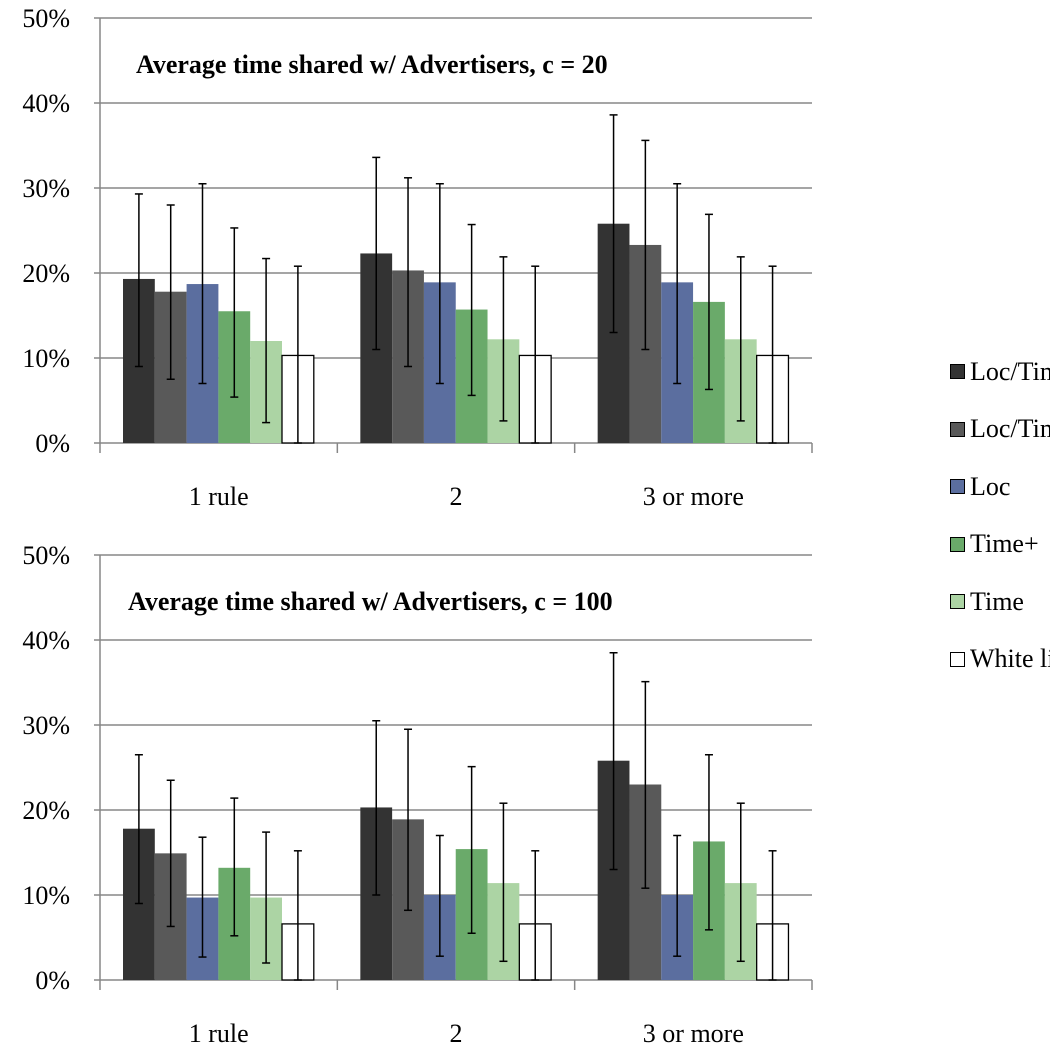  What do you see at coordinates (1010, 659) in the screenshot?
I see `legend-label: White list` at bounding box center [1010, 659].